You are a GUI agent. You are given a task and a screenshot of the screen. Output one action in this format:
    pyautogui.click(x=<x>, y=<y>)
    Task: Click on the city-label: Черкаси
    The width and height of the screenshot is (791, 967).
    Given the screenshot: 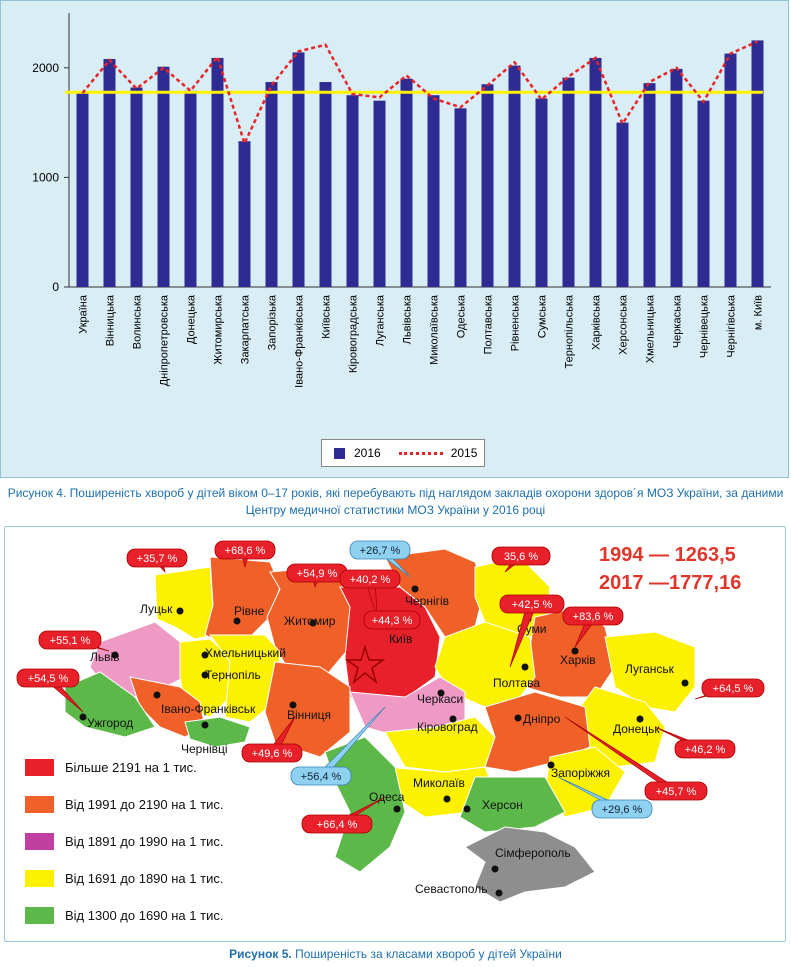 What is the action you would take?
    pyautogui.click(x=440, y=699)
    